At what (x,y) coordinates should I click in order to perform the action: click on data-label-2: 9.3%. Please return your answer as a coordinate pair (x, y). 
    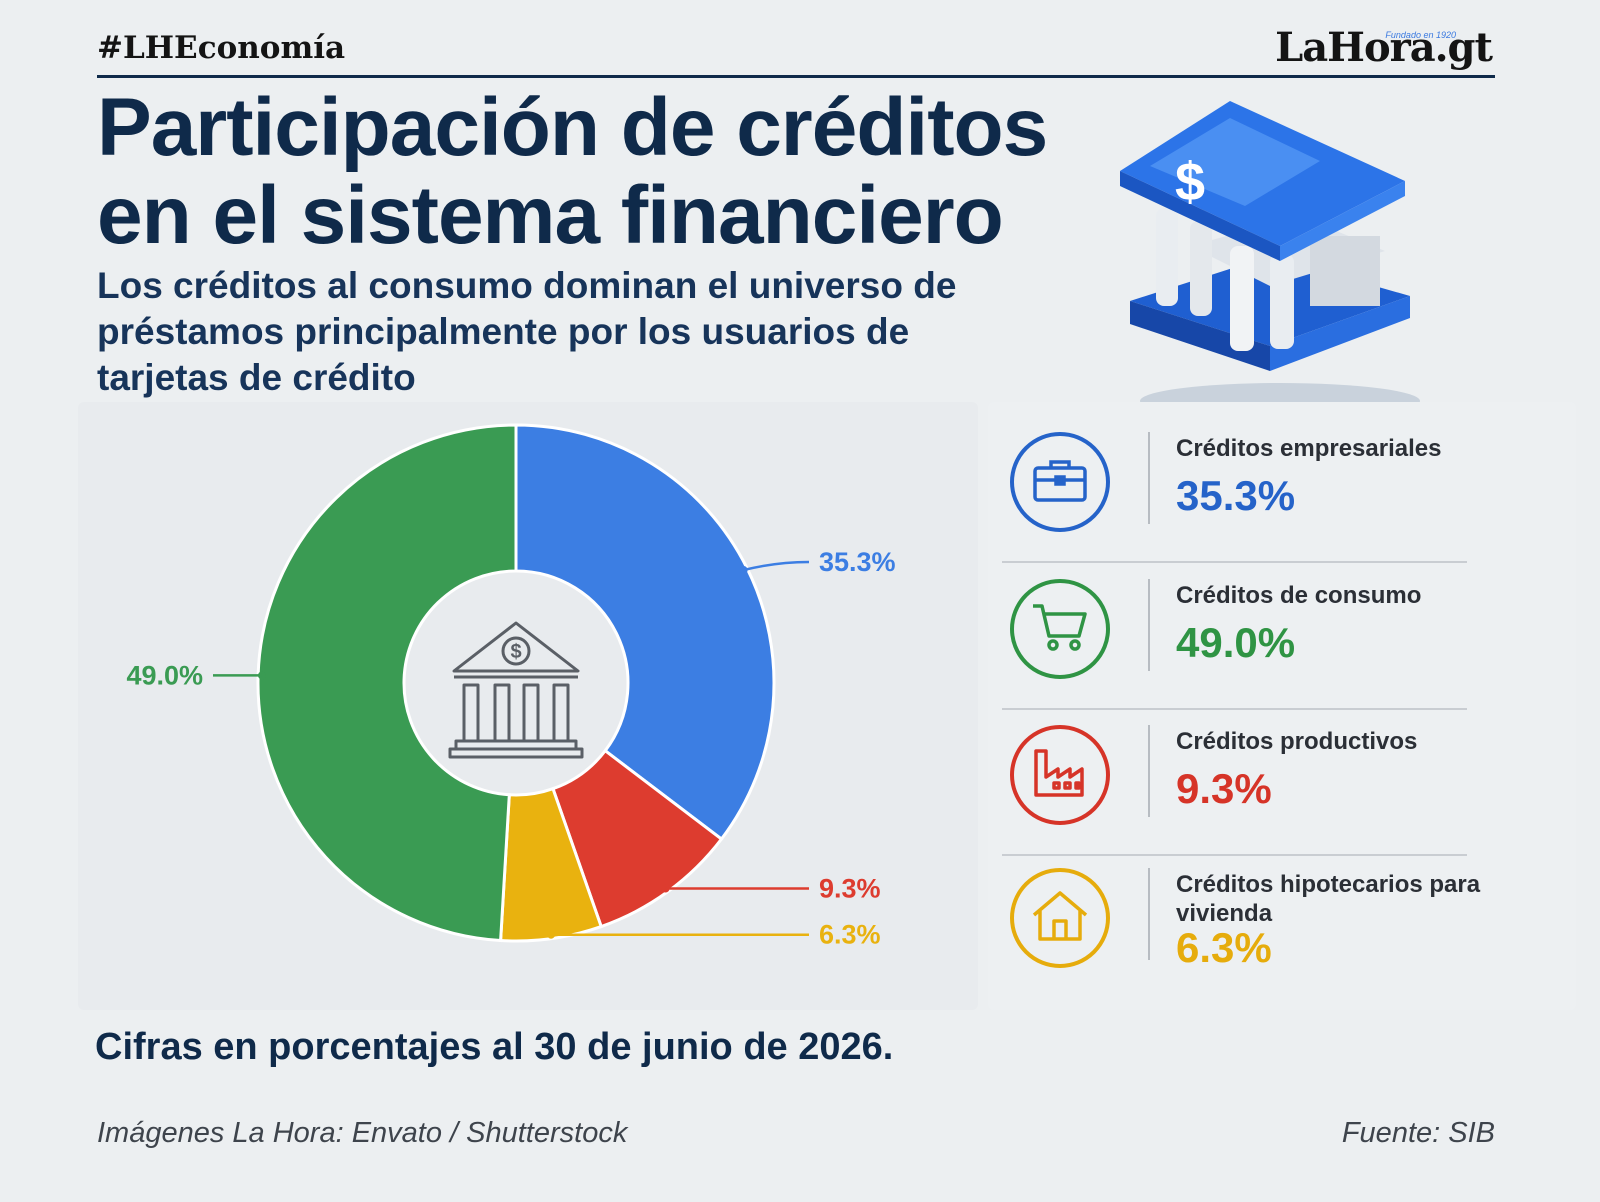
    Looking at the image, I should click on (850, 889).